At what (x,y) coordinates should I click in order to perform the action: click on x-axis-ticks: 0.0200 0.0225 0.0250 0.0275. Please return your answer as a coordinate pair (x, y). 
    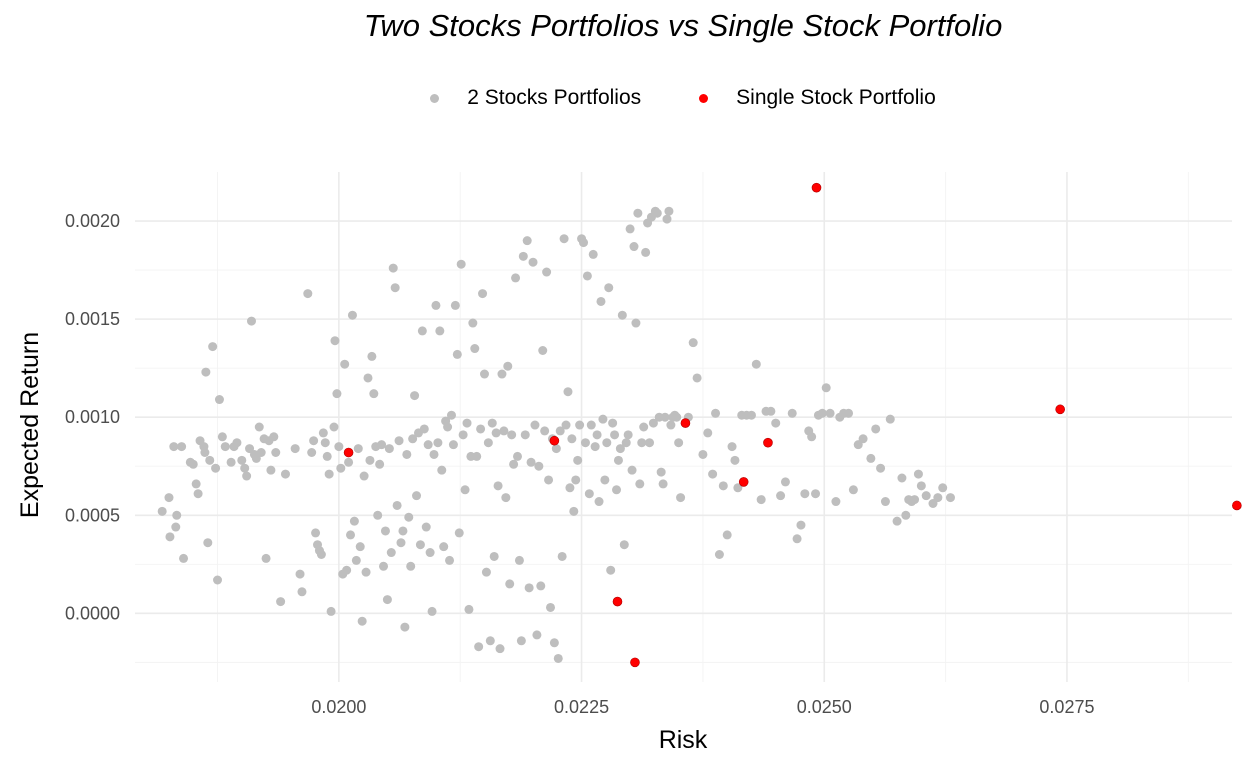
    Looking at the image, I should click on (702, 707).